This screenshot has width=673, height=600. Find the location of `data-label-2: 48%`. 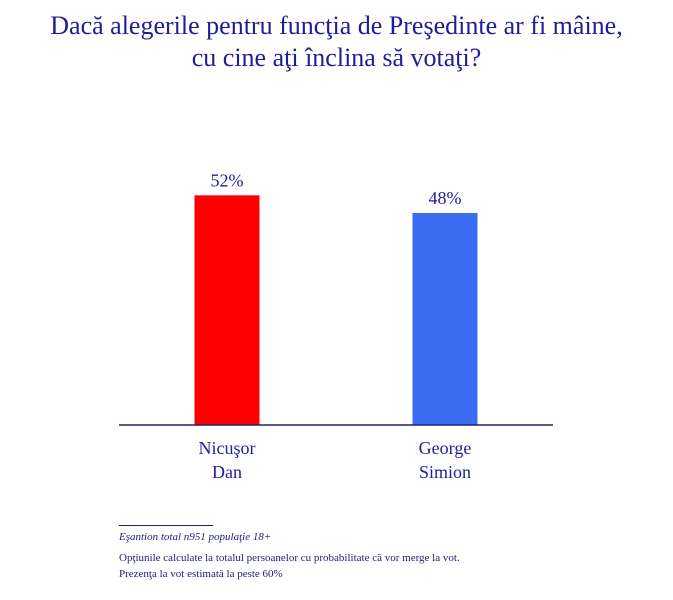

data-label-2: 48% is located at coordinates (445, 198).